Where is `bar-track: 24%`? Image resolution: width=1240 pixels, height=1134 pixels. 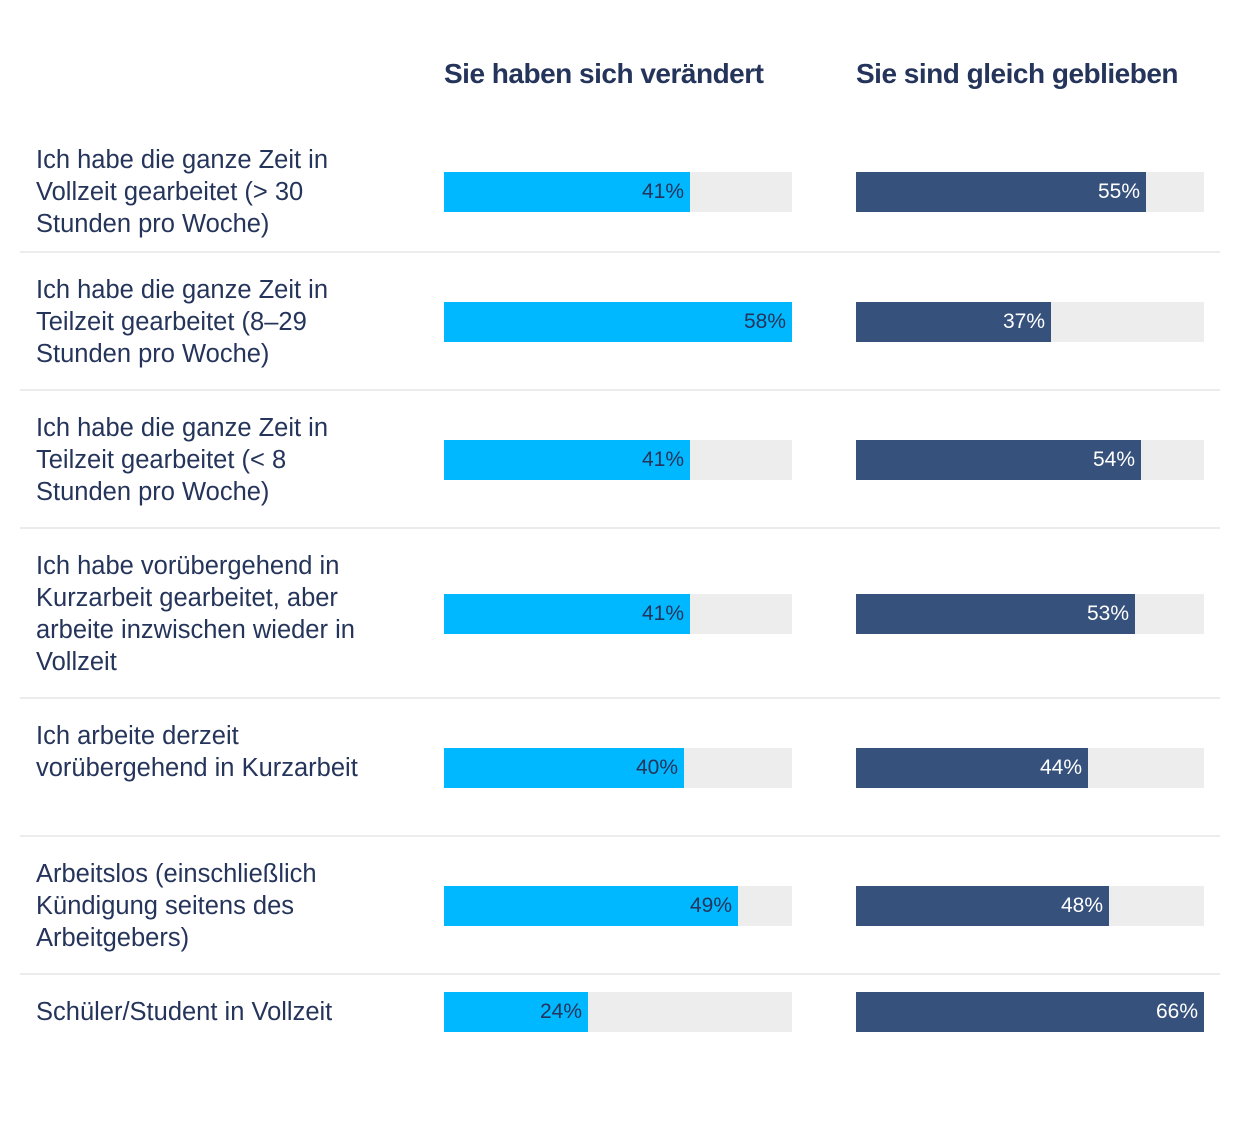
bar-track: 24% is located at coordinates (618, 1011).